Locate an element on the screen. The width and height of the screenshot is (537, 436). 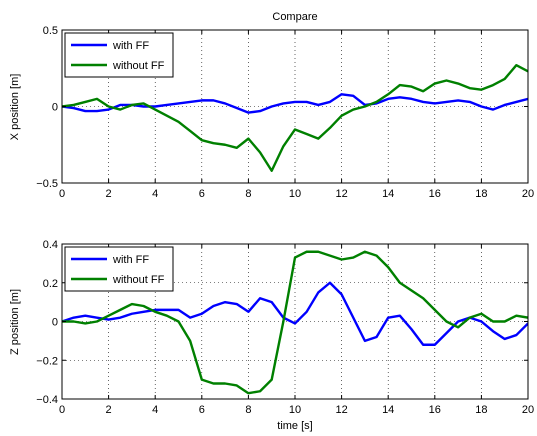
y-axis-title: X position [m] is located at coordinates (15, 107).